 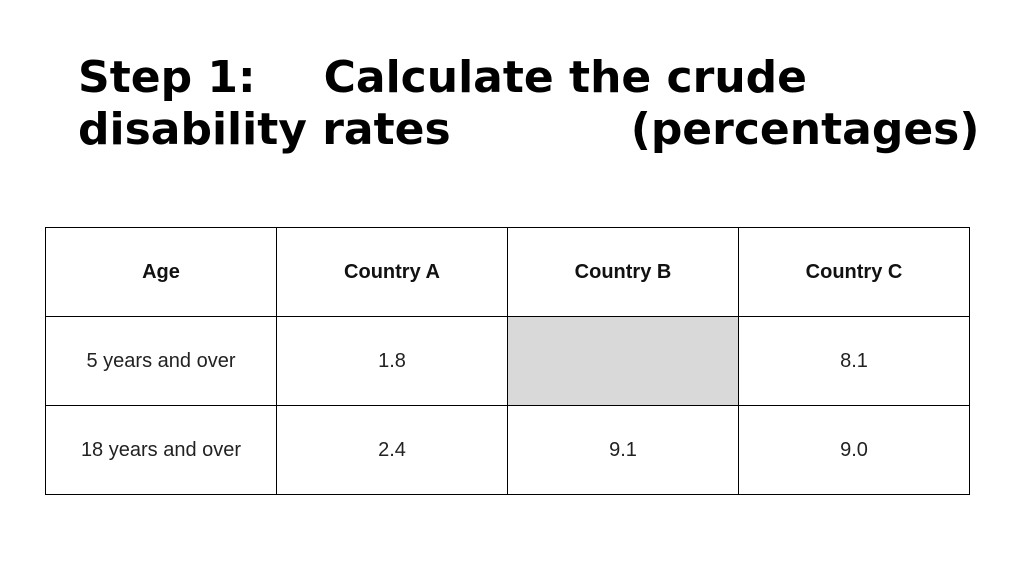 I want to click on table-row: 5 years and over 1.8 8.1, so click(x=507, y=361).